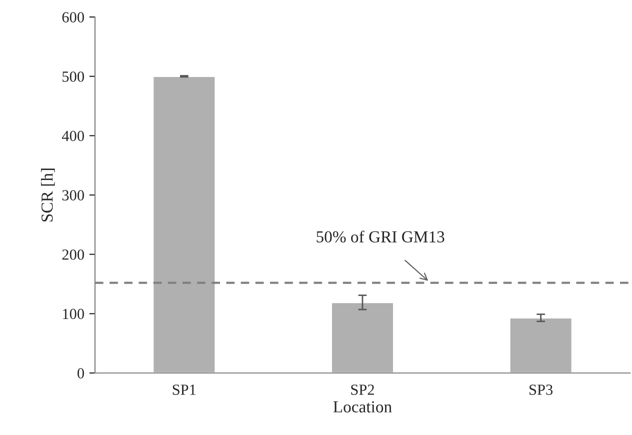  What do you see at coordinates (73, 136) in the screenshot?
I see `y-tick-label: 400` at bounding box center [73, 136].